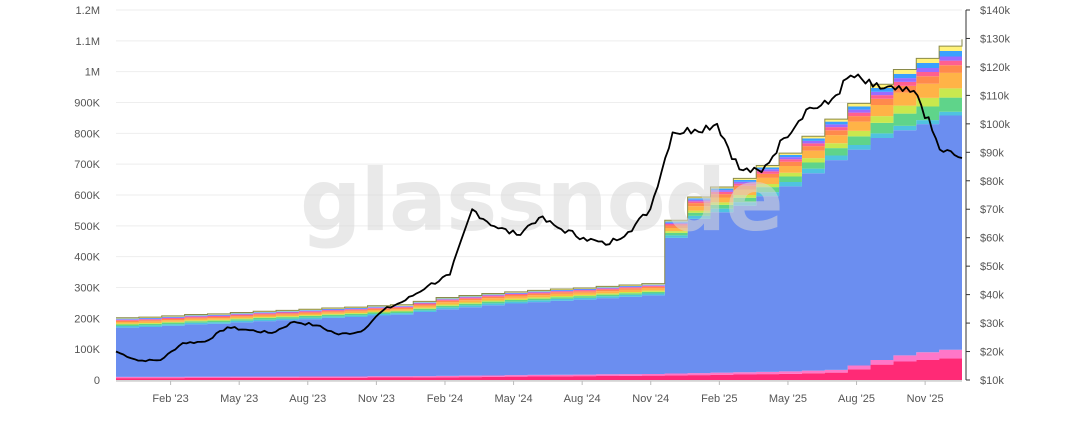 The width and height of the screenshot is (1080, 424). What do you see at coordinates (88, 11) in the screenshot?
I see `y-left-tick-label: 1.2M` at bounding box center [88, 11].